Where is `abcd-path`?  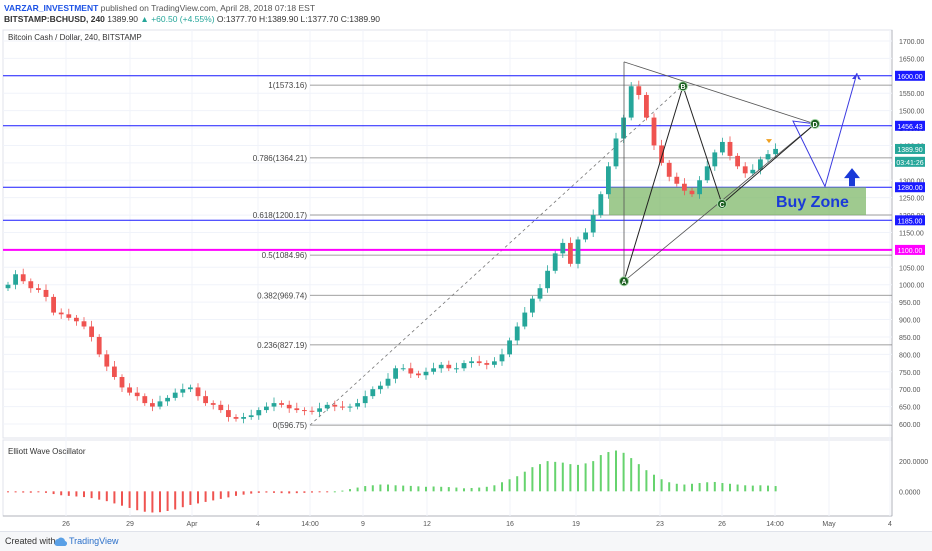
abcd-path is located at coordinates (719, 183).